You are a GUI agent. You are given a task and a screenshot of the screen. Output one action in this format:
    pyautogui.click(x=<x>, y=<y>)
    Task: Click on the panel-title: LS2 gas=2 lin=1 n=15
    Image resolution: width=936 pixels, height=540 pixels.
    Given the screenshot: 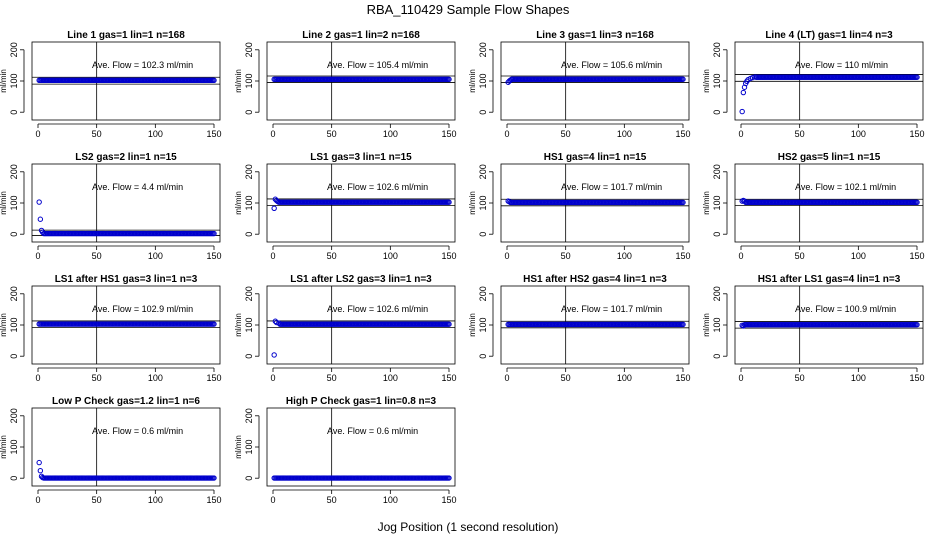 What is the action you would take?
    pyautogui.click(x=126, y=157)
    